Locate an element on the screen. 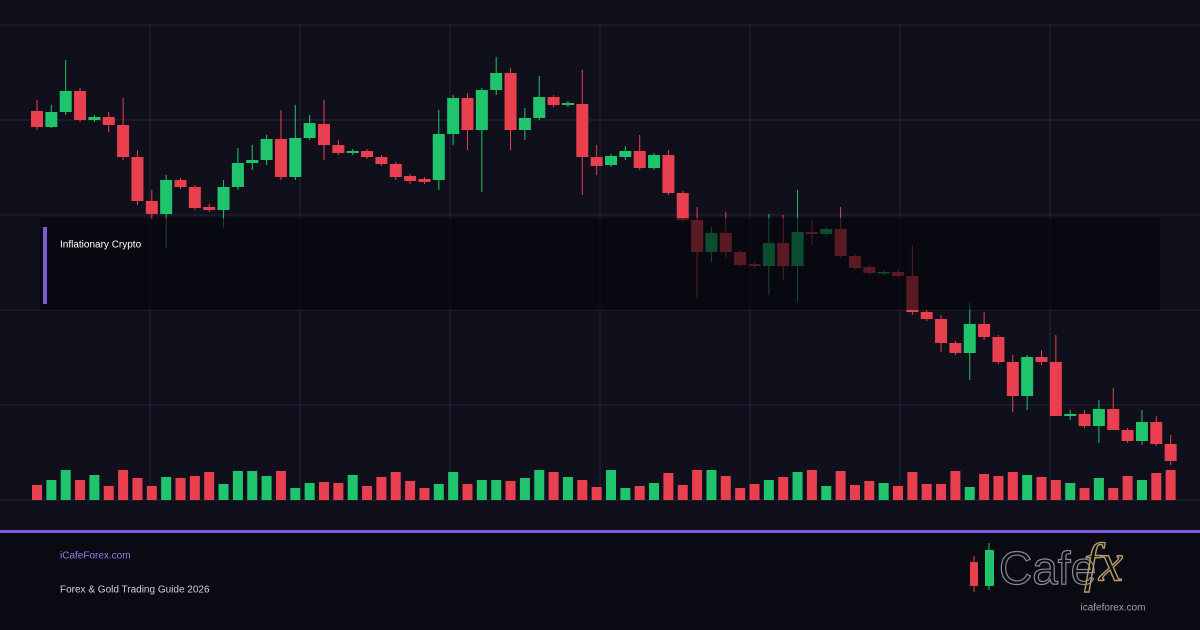 This screenshot has width=1200, height=630. footer-site: iCafeForex.com is located at coordinates (95, 556).